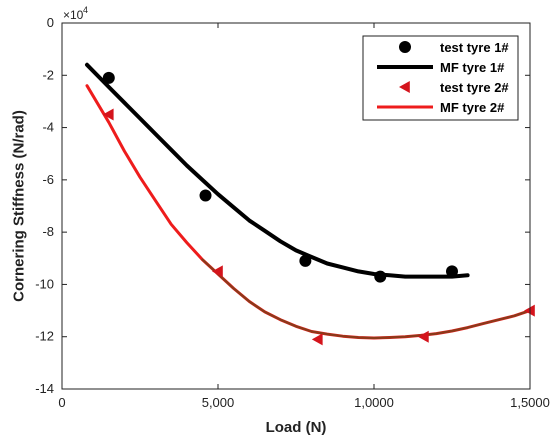 The width and height of the screenshot is (550, 442). What do you see at coordinates (48, 127) in the screenshot?
I see `y-tick-label: -4` at bounding box center [48, 127].